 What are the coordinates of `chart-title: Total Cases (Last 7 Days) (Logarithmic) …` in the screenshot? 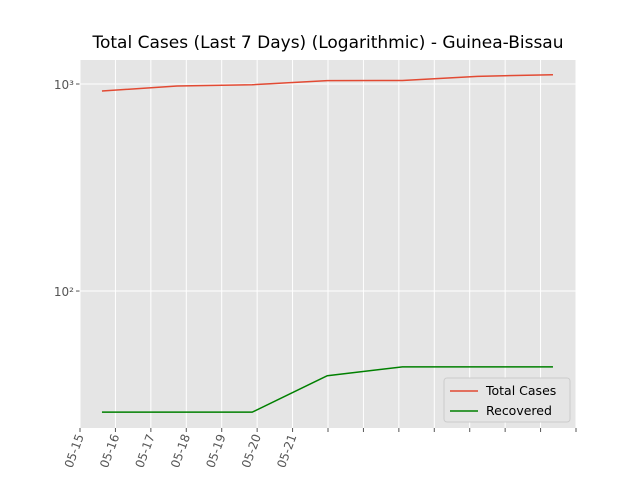 It's located at (327, 43).